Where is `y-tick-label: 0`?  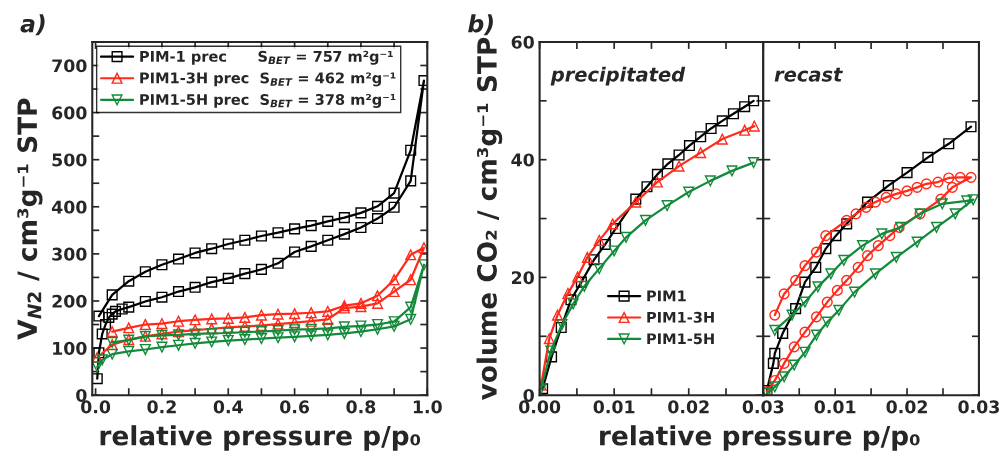
y-tick-label: 0 is located at coordinates (528, 395).